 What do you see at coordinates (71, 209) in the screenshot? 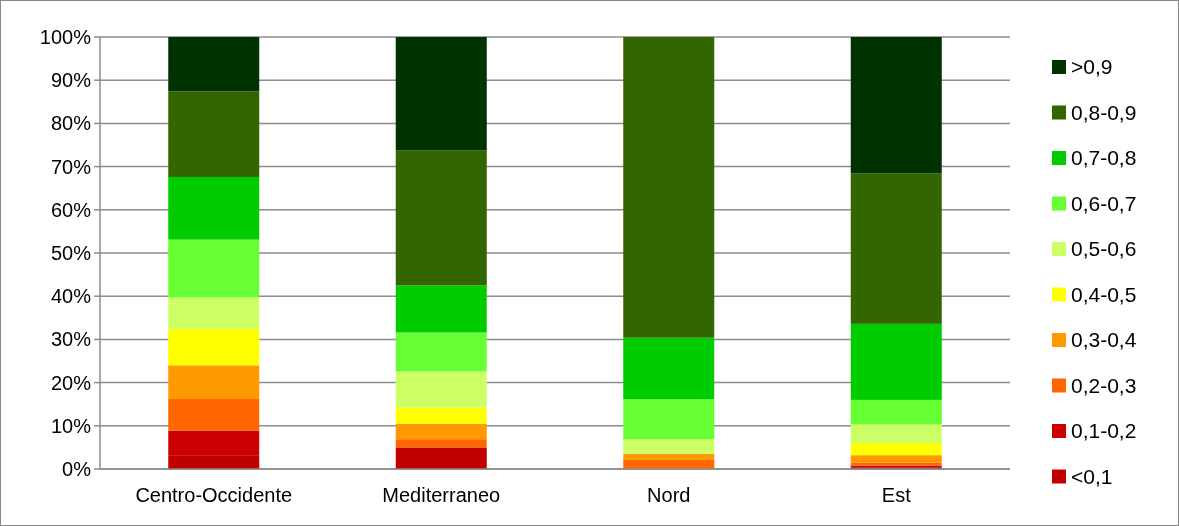
I see `y-tick-label: 60%` at bounding box center [71, 209].